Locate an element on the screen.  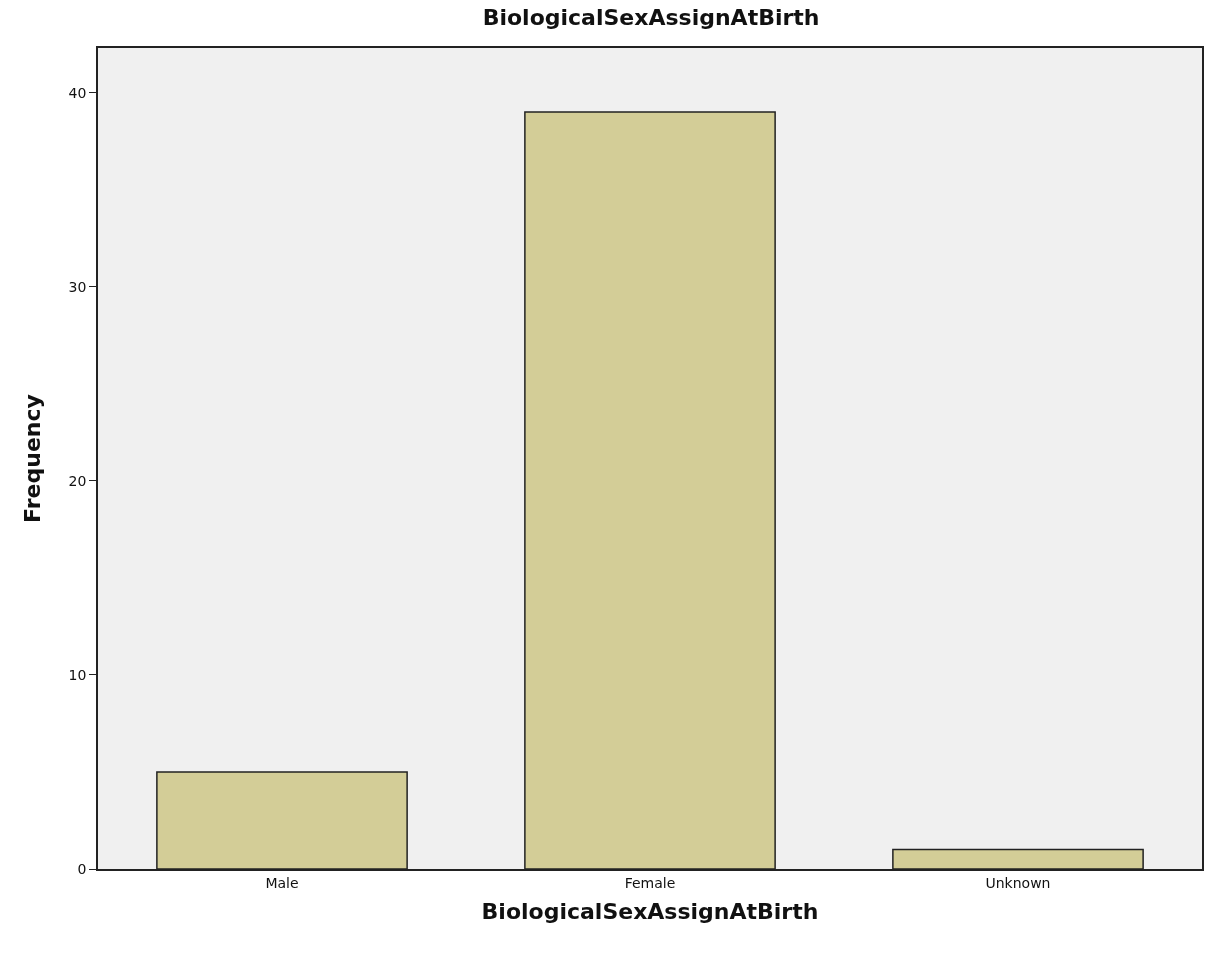
y-tick-label: 10 is located at coordinates (77, 674).